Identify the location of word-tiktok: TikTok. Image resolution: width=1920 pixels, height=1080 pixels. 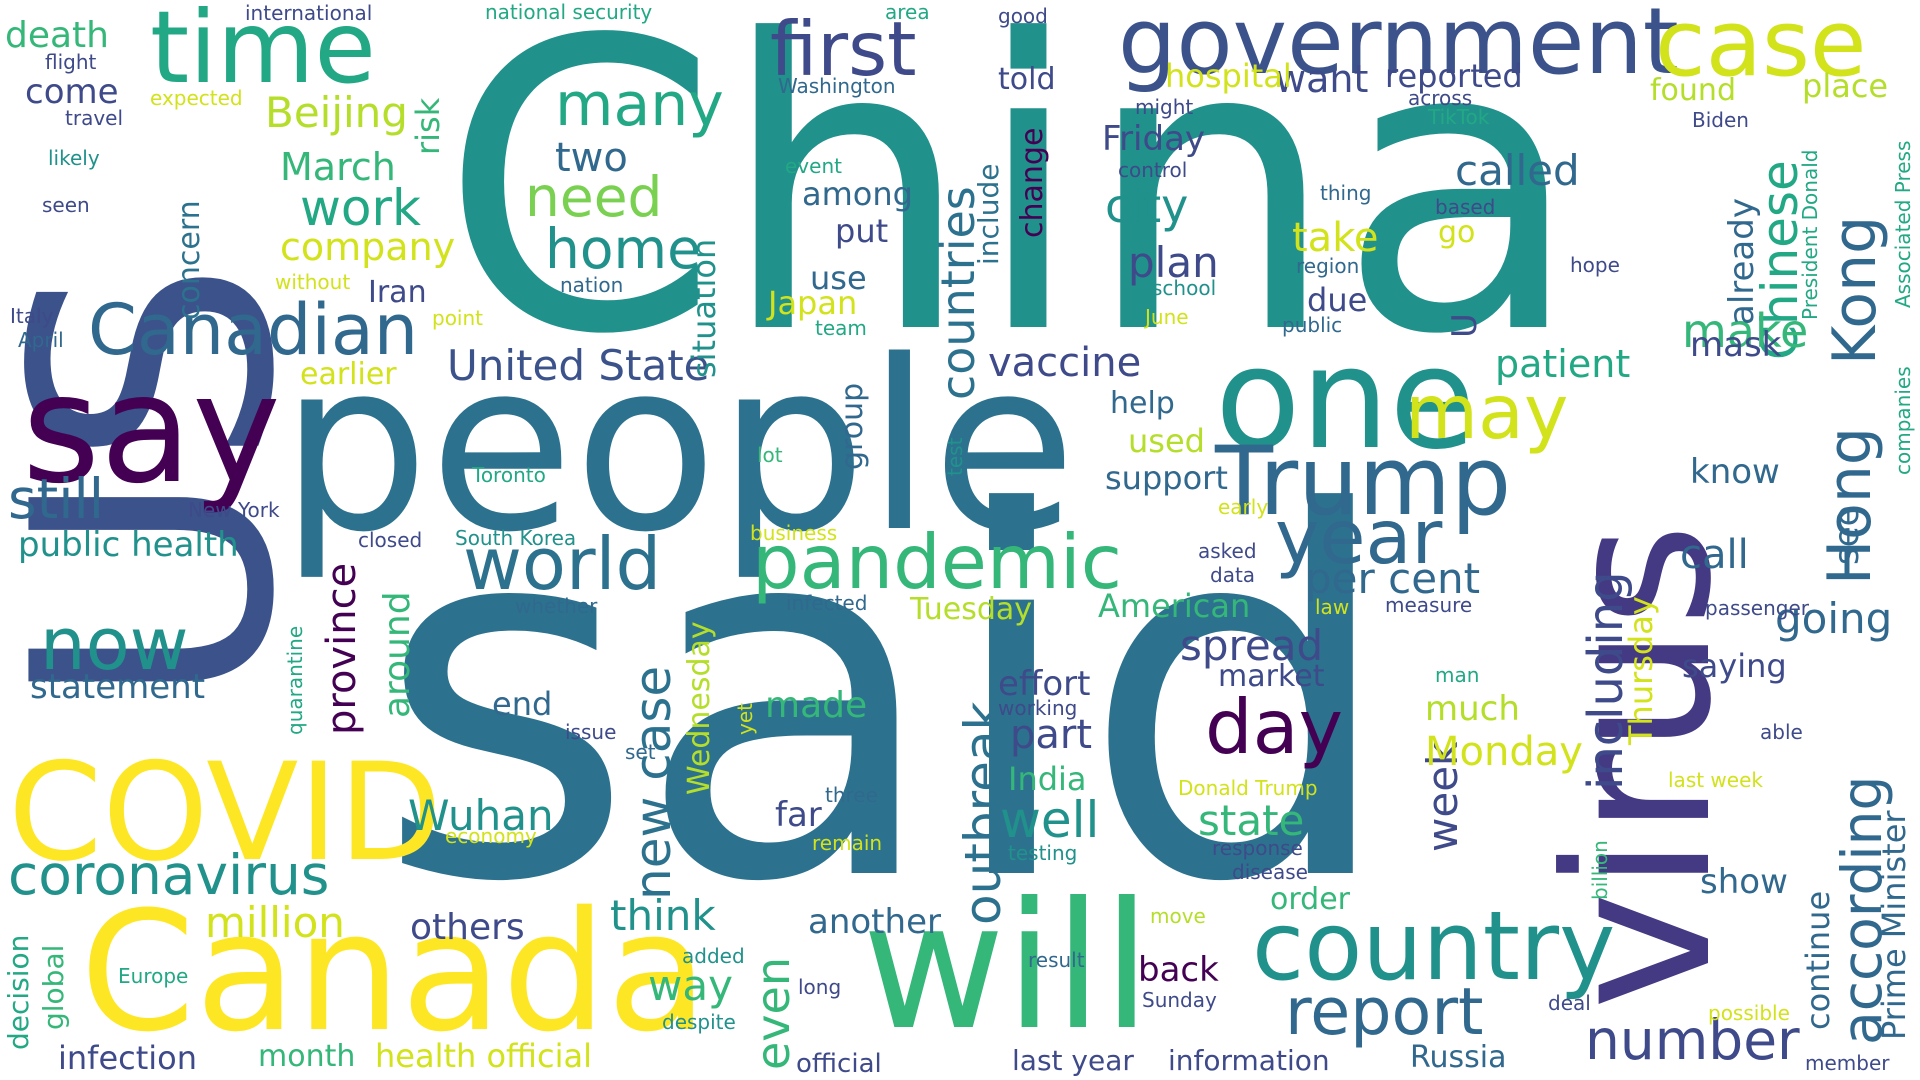
(1459, 117).